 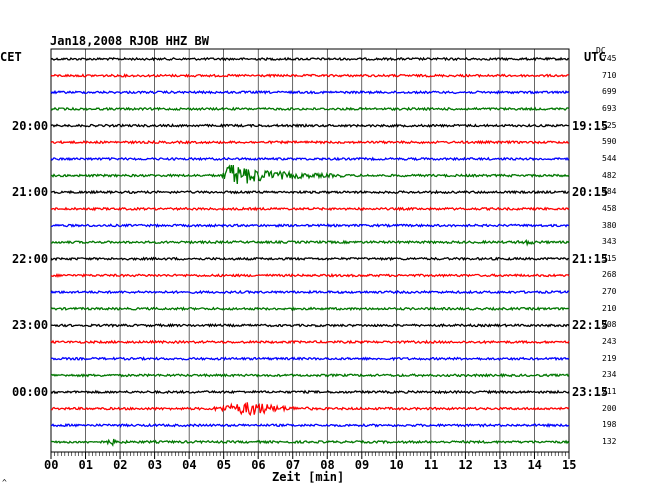 What do you see at coordinates (30, 125) in the screenshot?
I see `left-time-label: 20:00` at bounding box center [30, 125].